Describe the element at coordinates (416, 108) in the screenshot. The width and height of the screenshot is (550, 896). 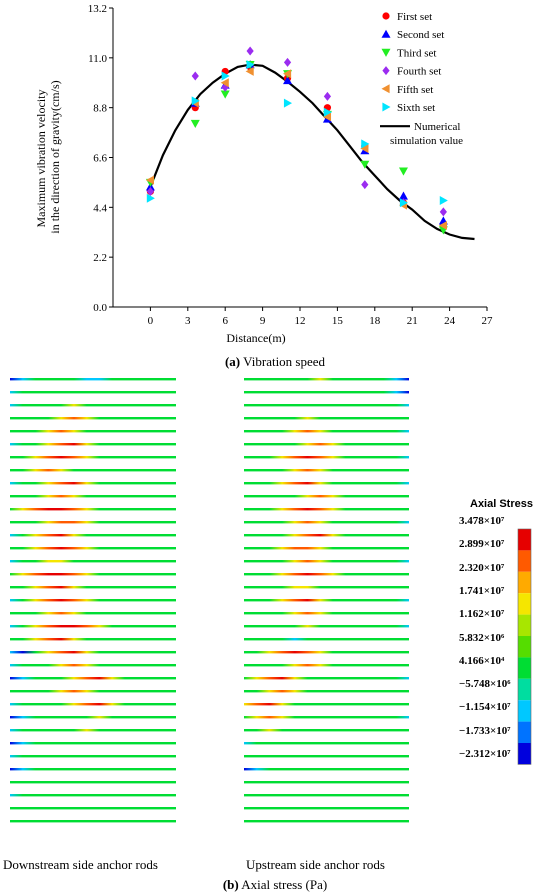
I see `legend-label: Sixth set` at that location.